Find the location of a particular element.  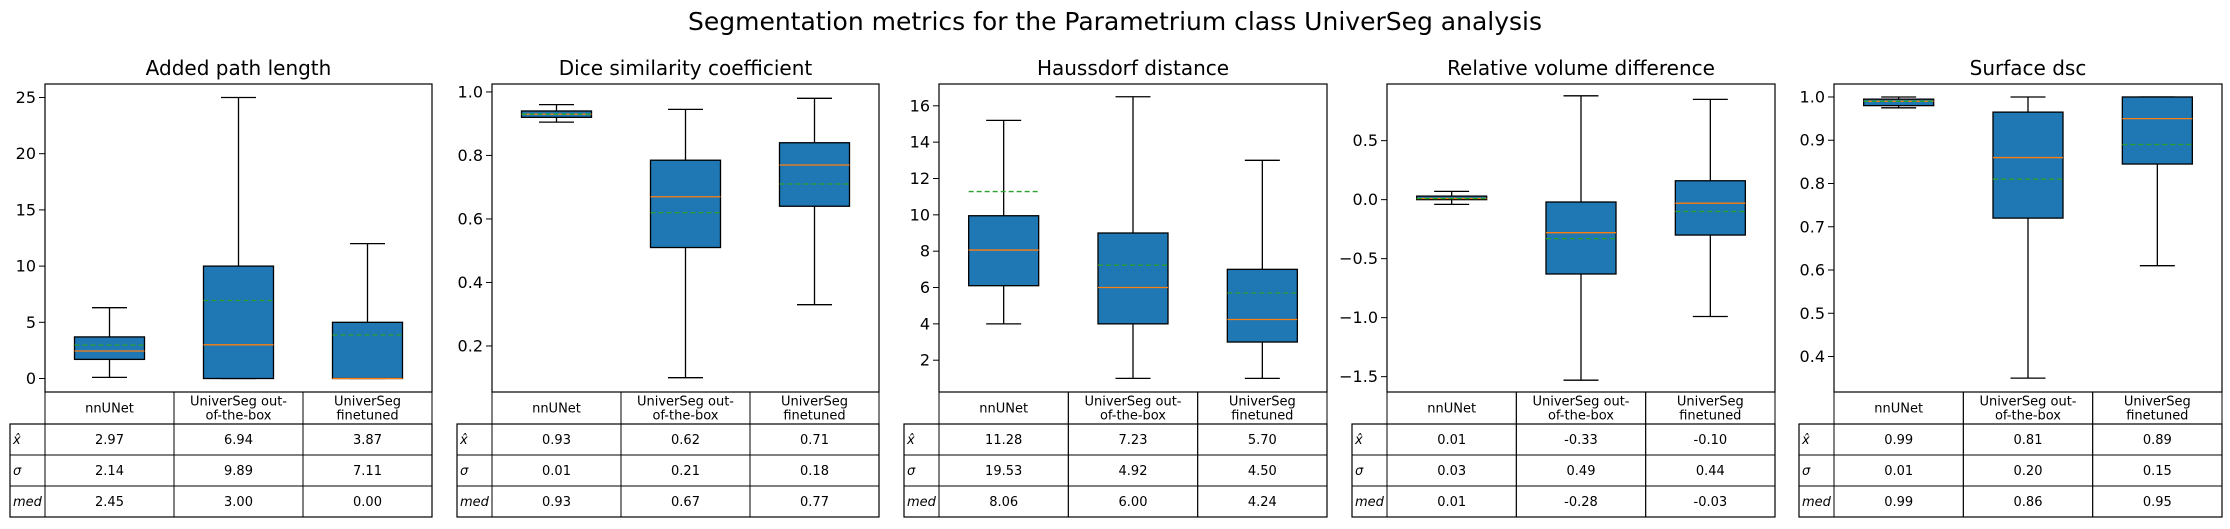

table-value: 0.77 is located at coordinates (814, 502).